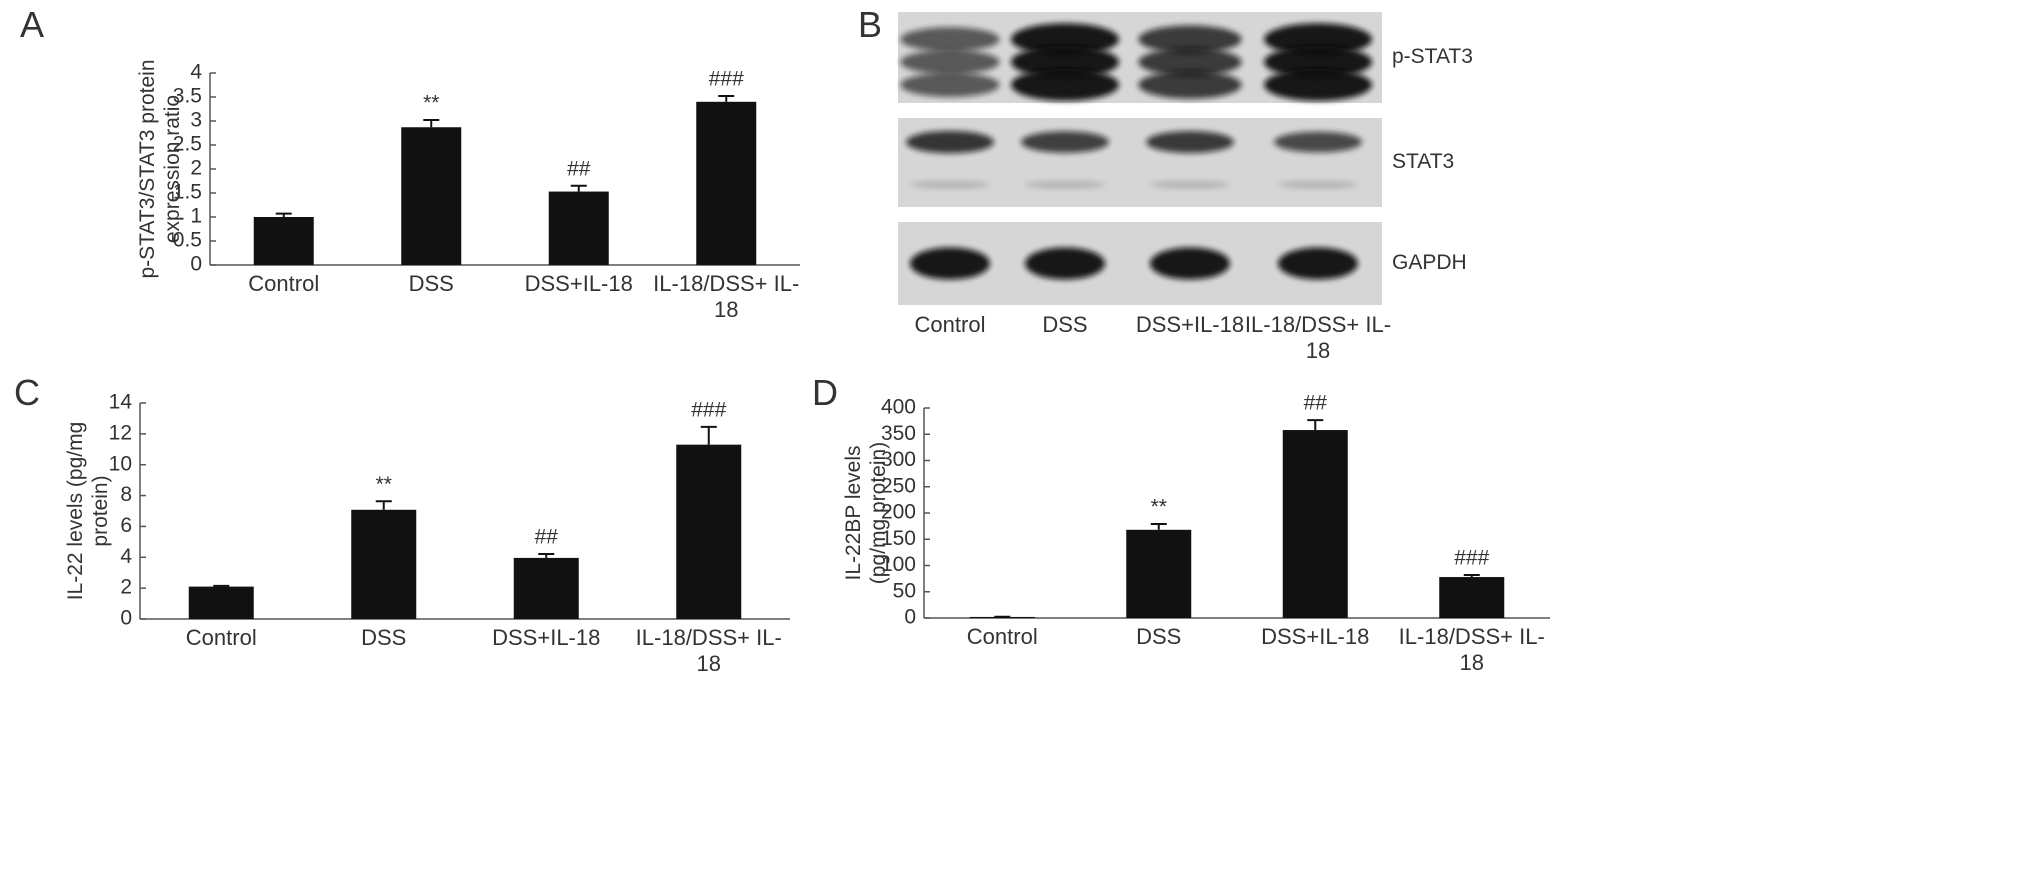 The height and width of the screenshot is (887, 2032). Describe the element at coordinates (187, 144) in the screenshot. I see `y-tick-label: 2.5` at that location.